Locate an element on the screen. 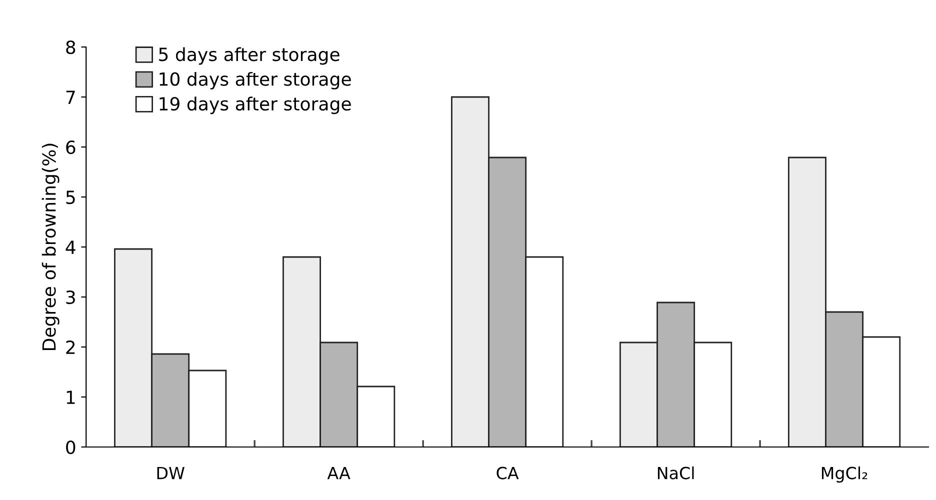  x-tick-label: MgCl₂ is located at coordinates (845, 474).